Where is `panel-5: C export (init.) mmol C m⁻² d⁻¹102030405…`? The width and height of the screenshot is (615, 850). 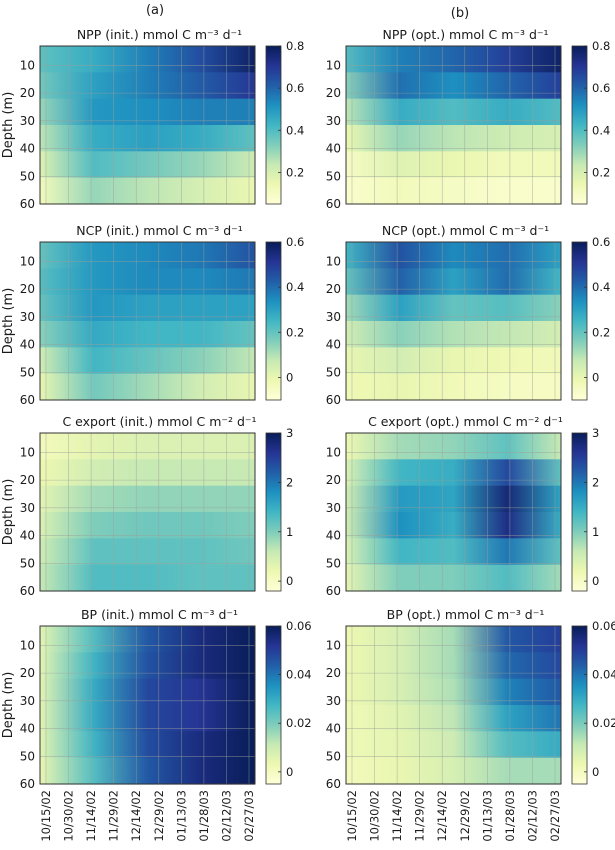 panel-5: C export (init.) mmol C m⁻² d⁻¹102030405… is located at coordinates (147, 506).